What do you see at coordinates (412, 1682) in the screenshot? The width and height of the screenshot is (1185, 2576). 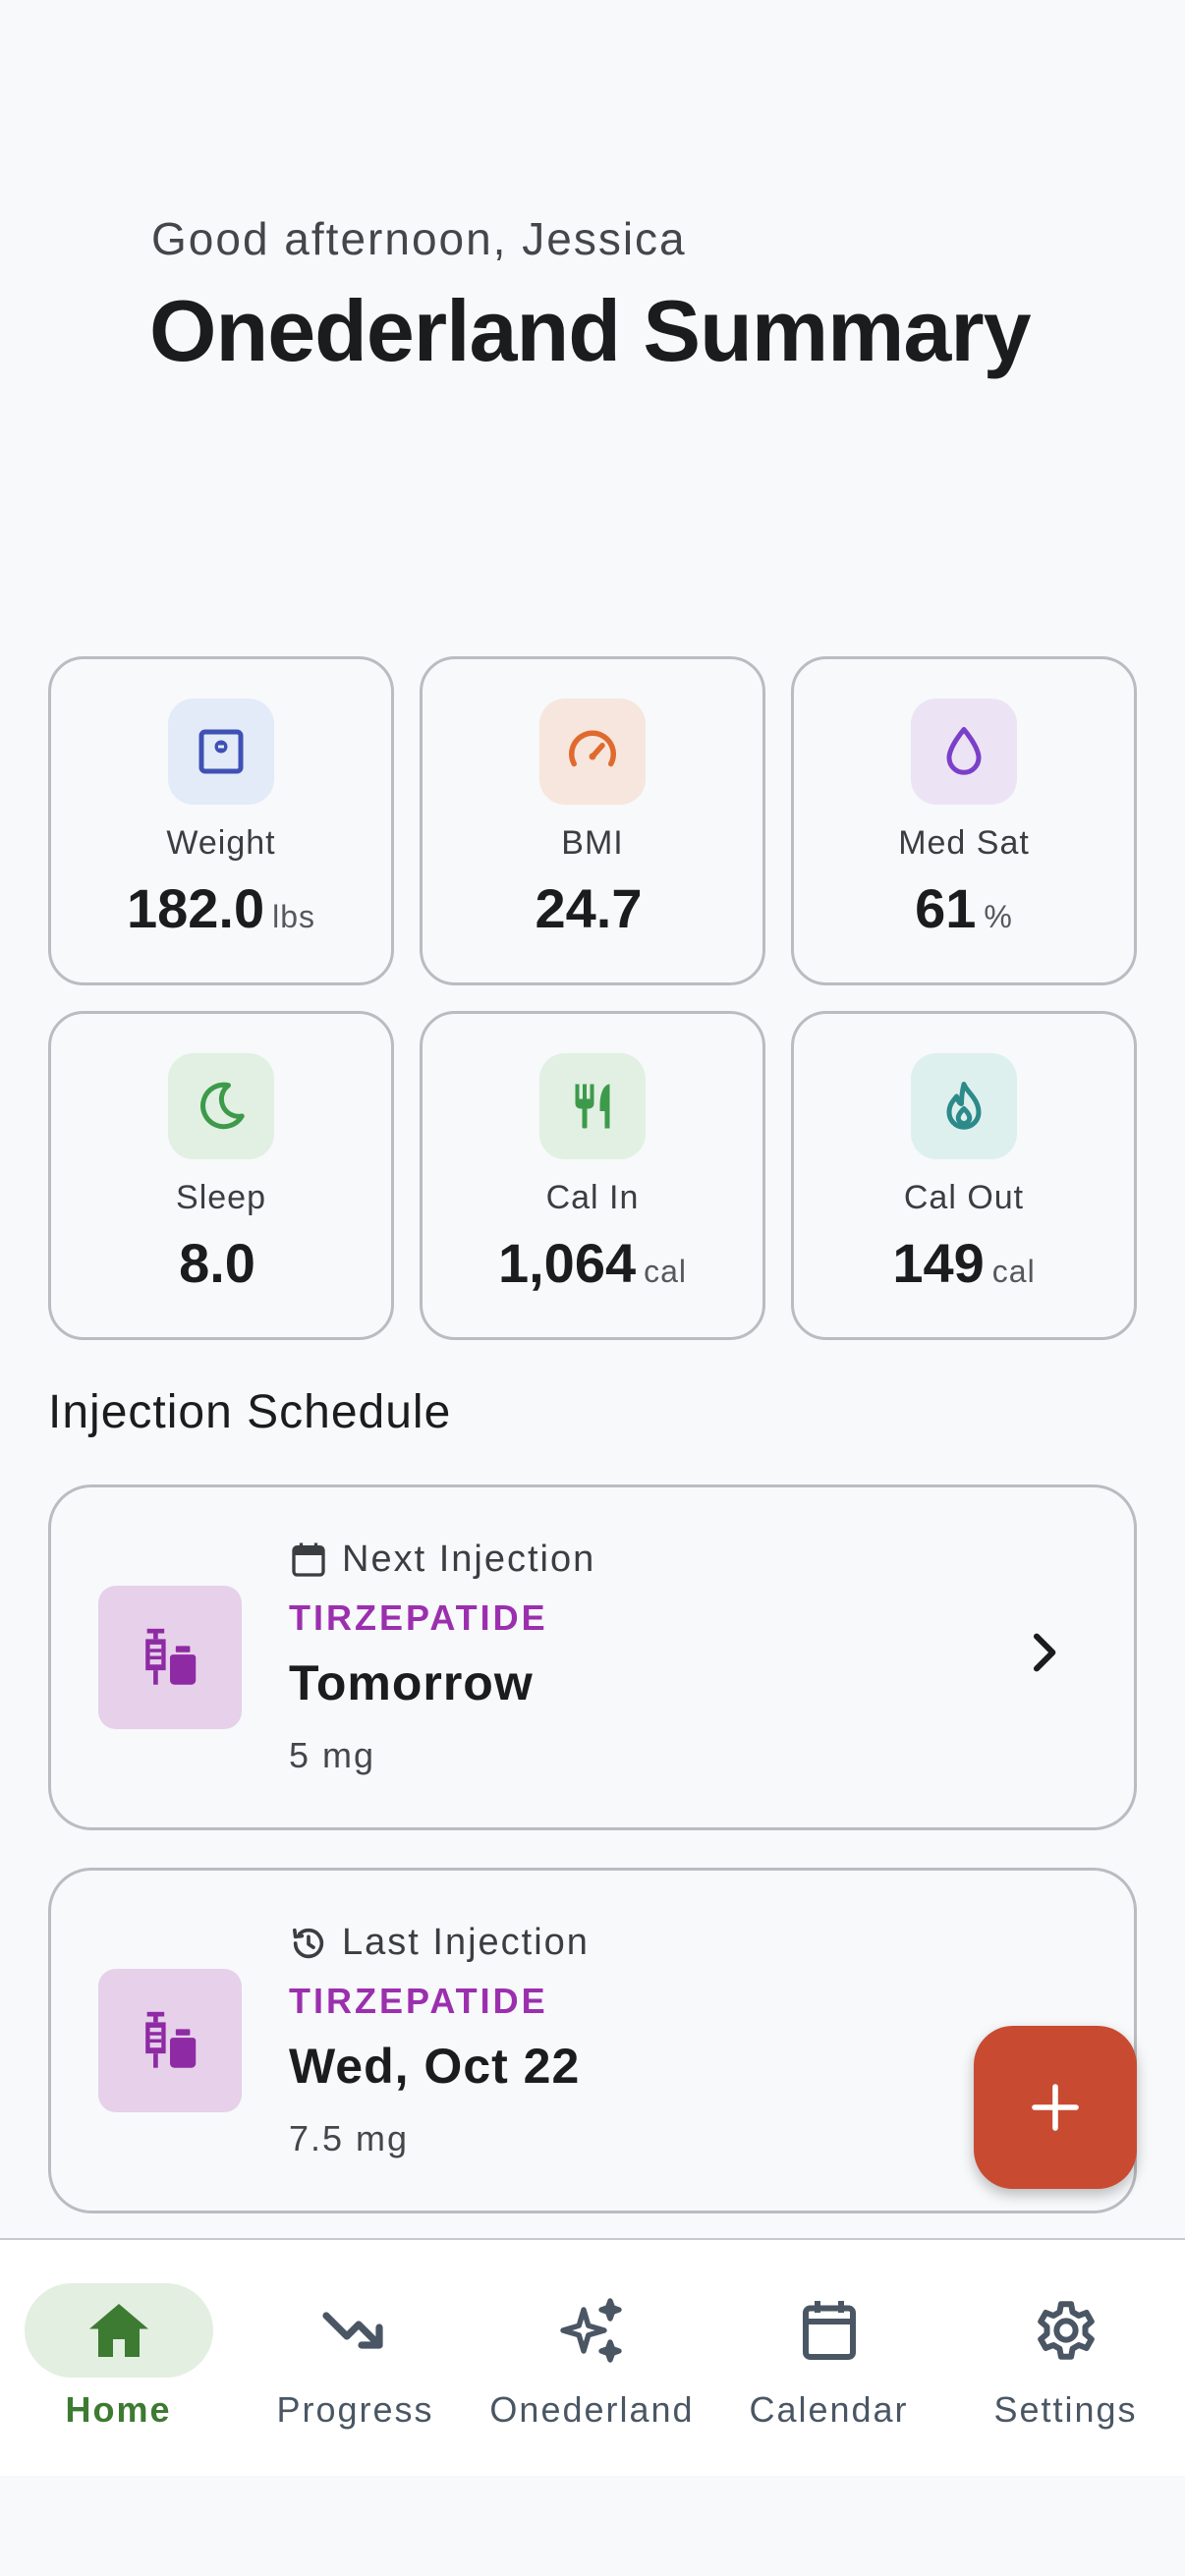 I see `injection-date: Tomorrow` at bounding box center [412, 1682].